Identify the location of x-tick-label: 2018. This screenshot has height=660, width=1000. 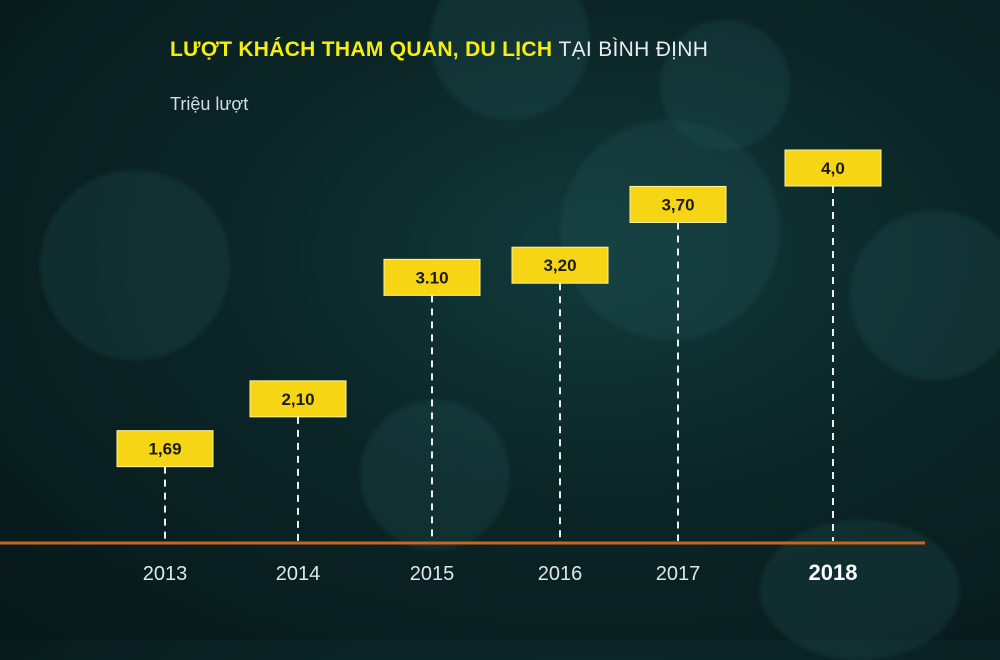
(833, 572).